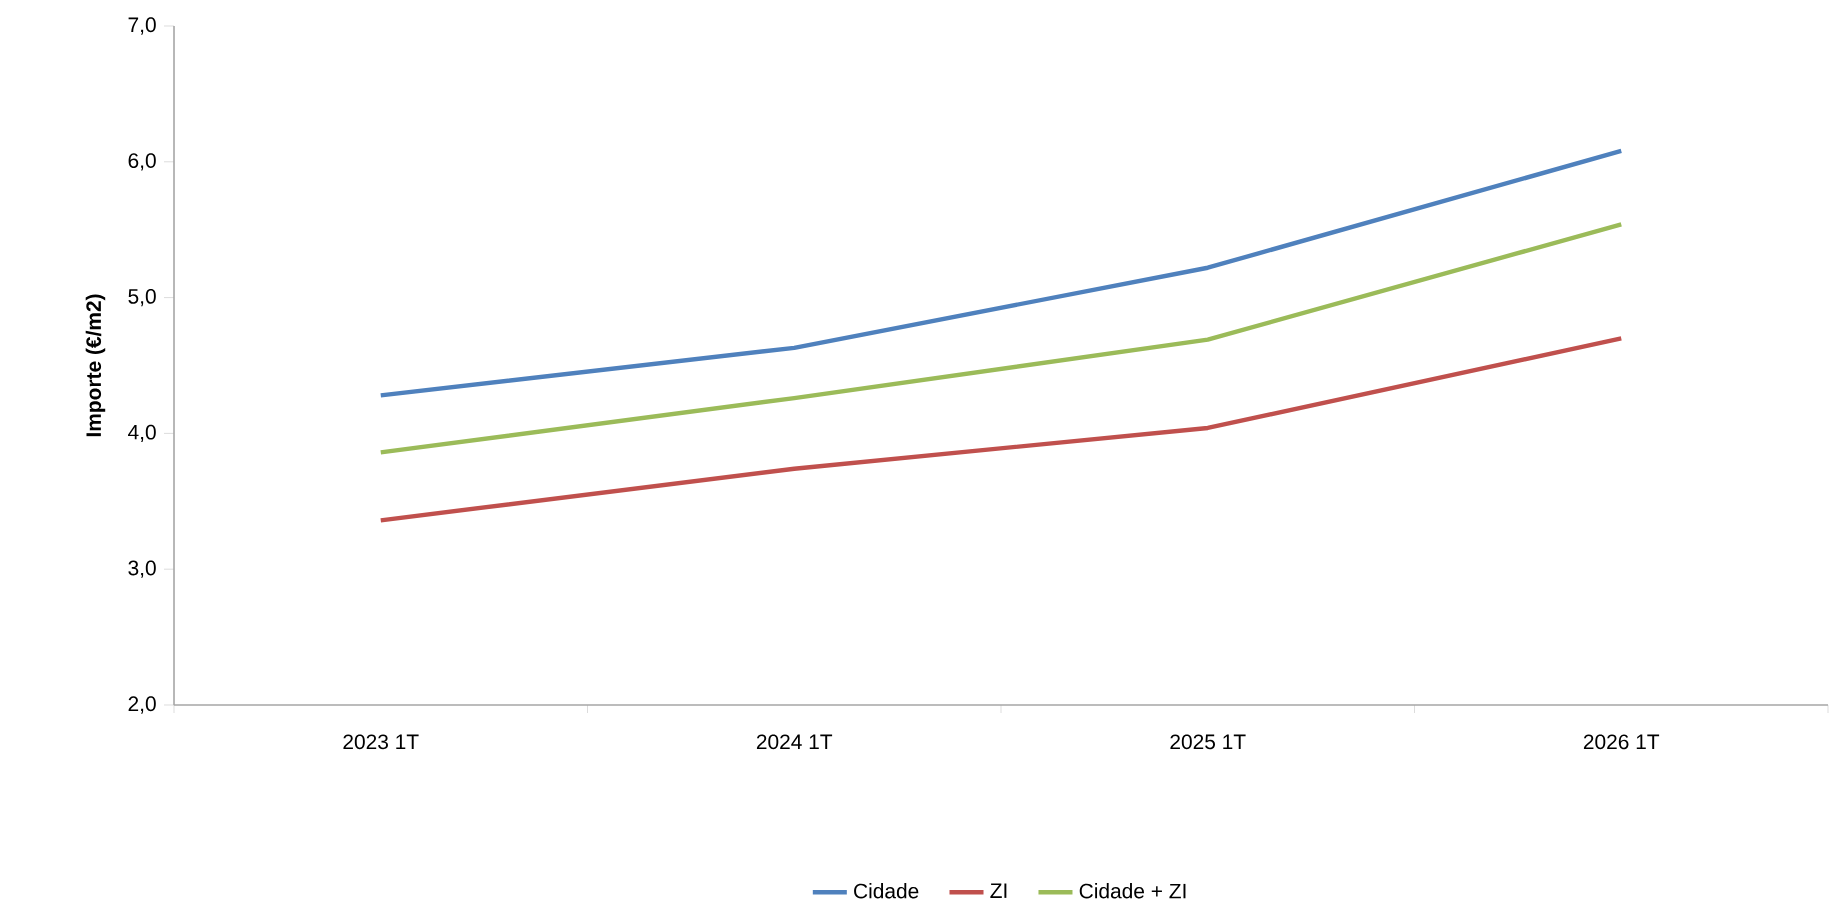 The width and height of the screenshot is (1840, 909). I want to click on legend-label: Cidade, so click(886, 890).